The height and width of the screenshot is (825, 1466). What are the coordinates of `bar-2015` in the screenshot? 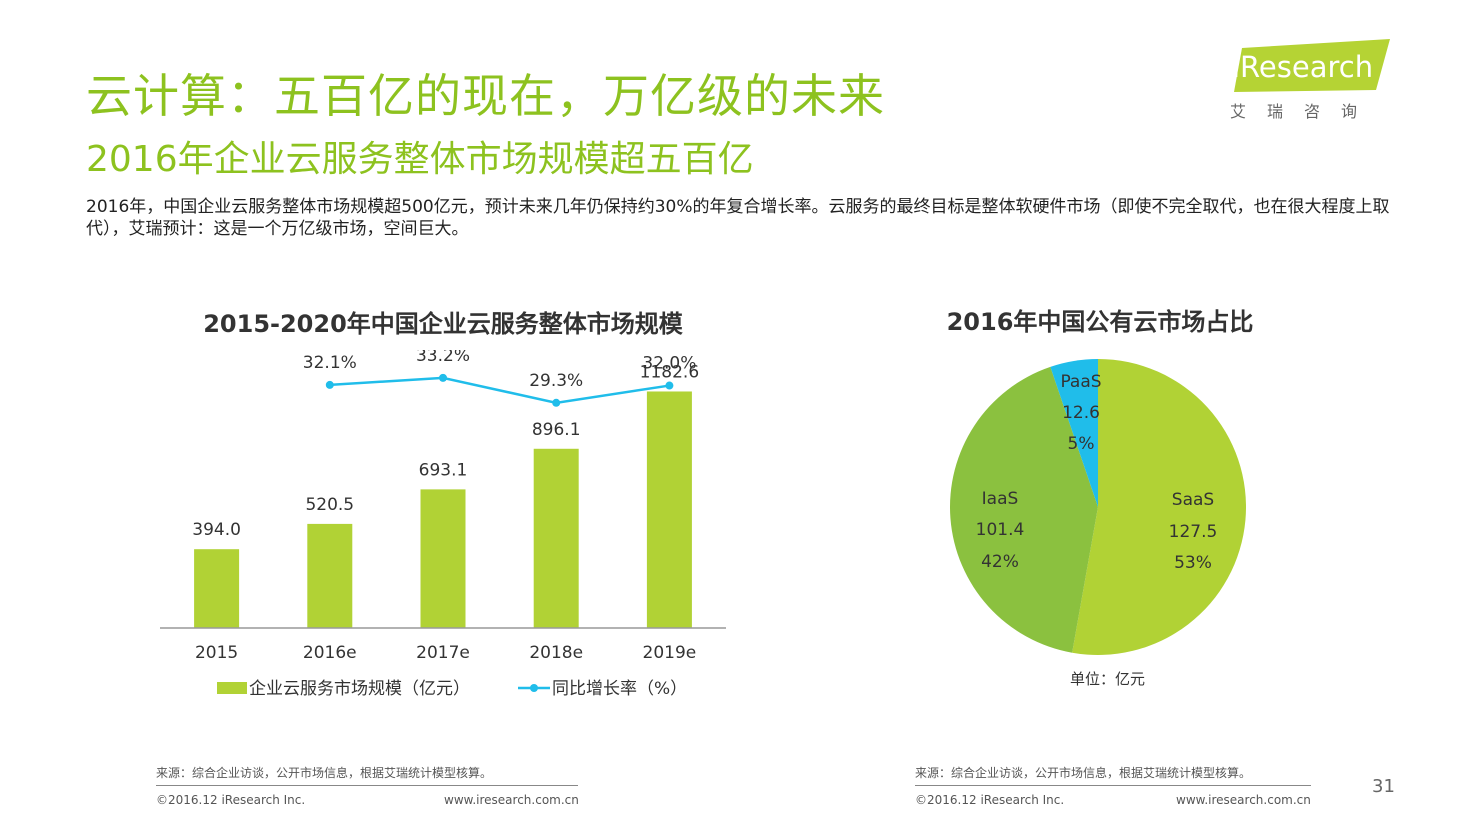 It's located at (217, 588).